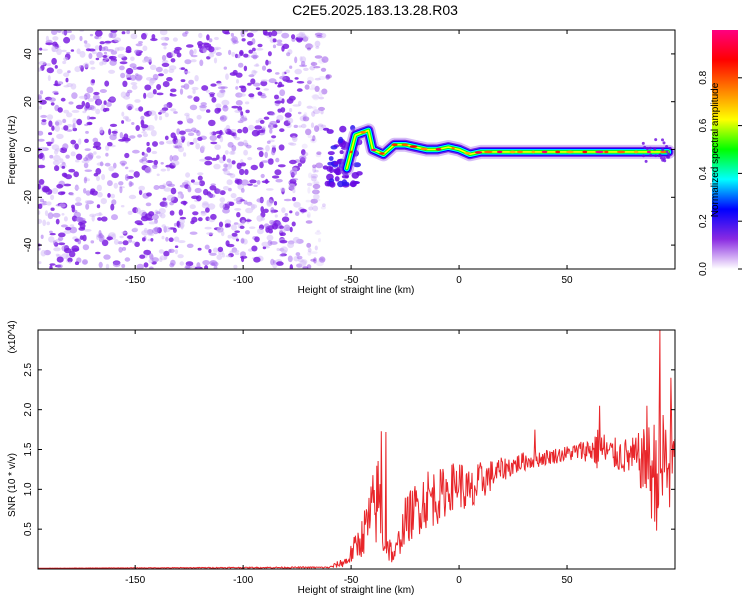  Describe the element at coordinates (703, 221) in the screenshot. I see `colorbar-tick-label: 0.2` at that location.